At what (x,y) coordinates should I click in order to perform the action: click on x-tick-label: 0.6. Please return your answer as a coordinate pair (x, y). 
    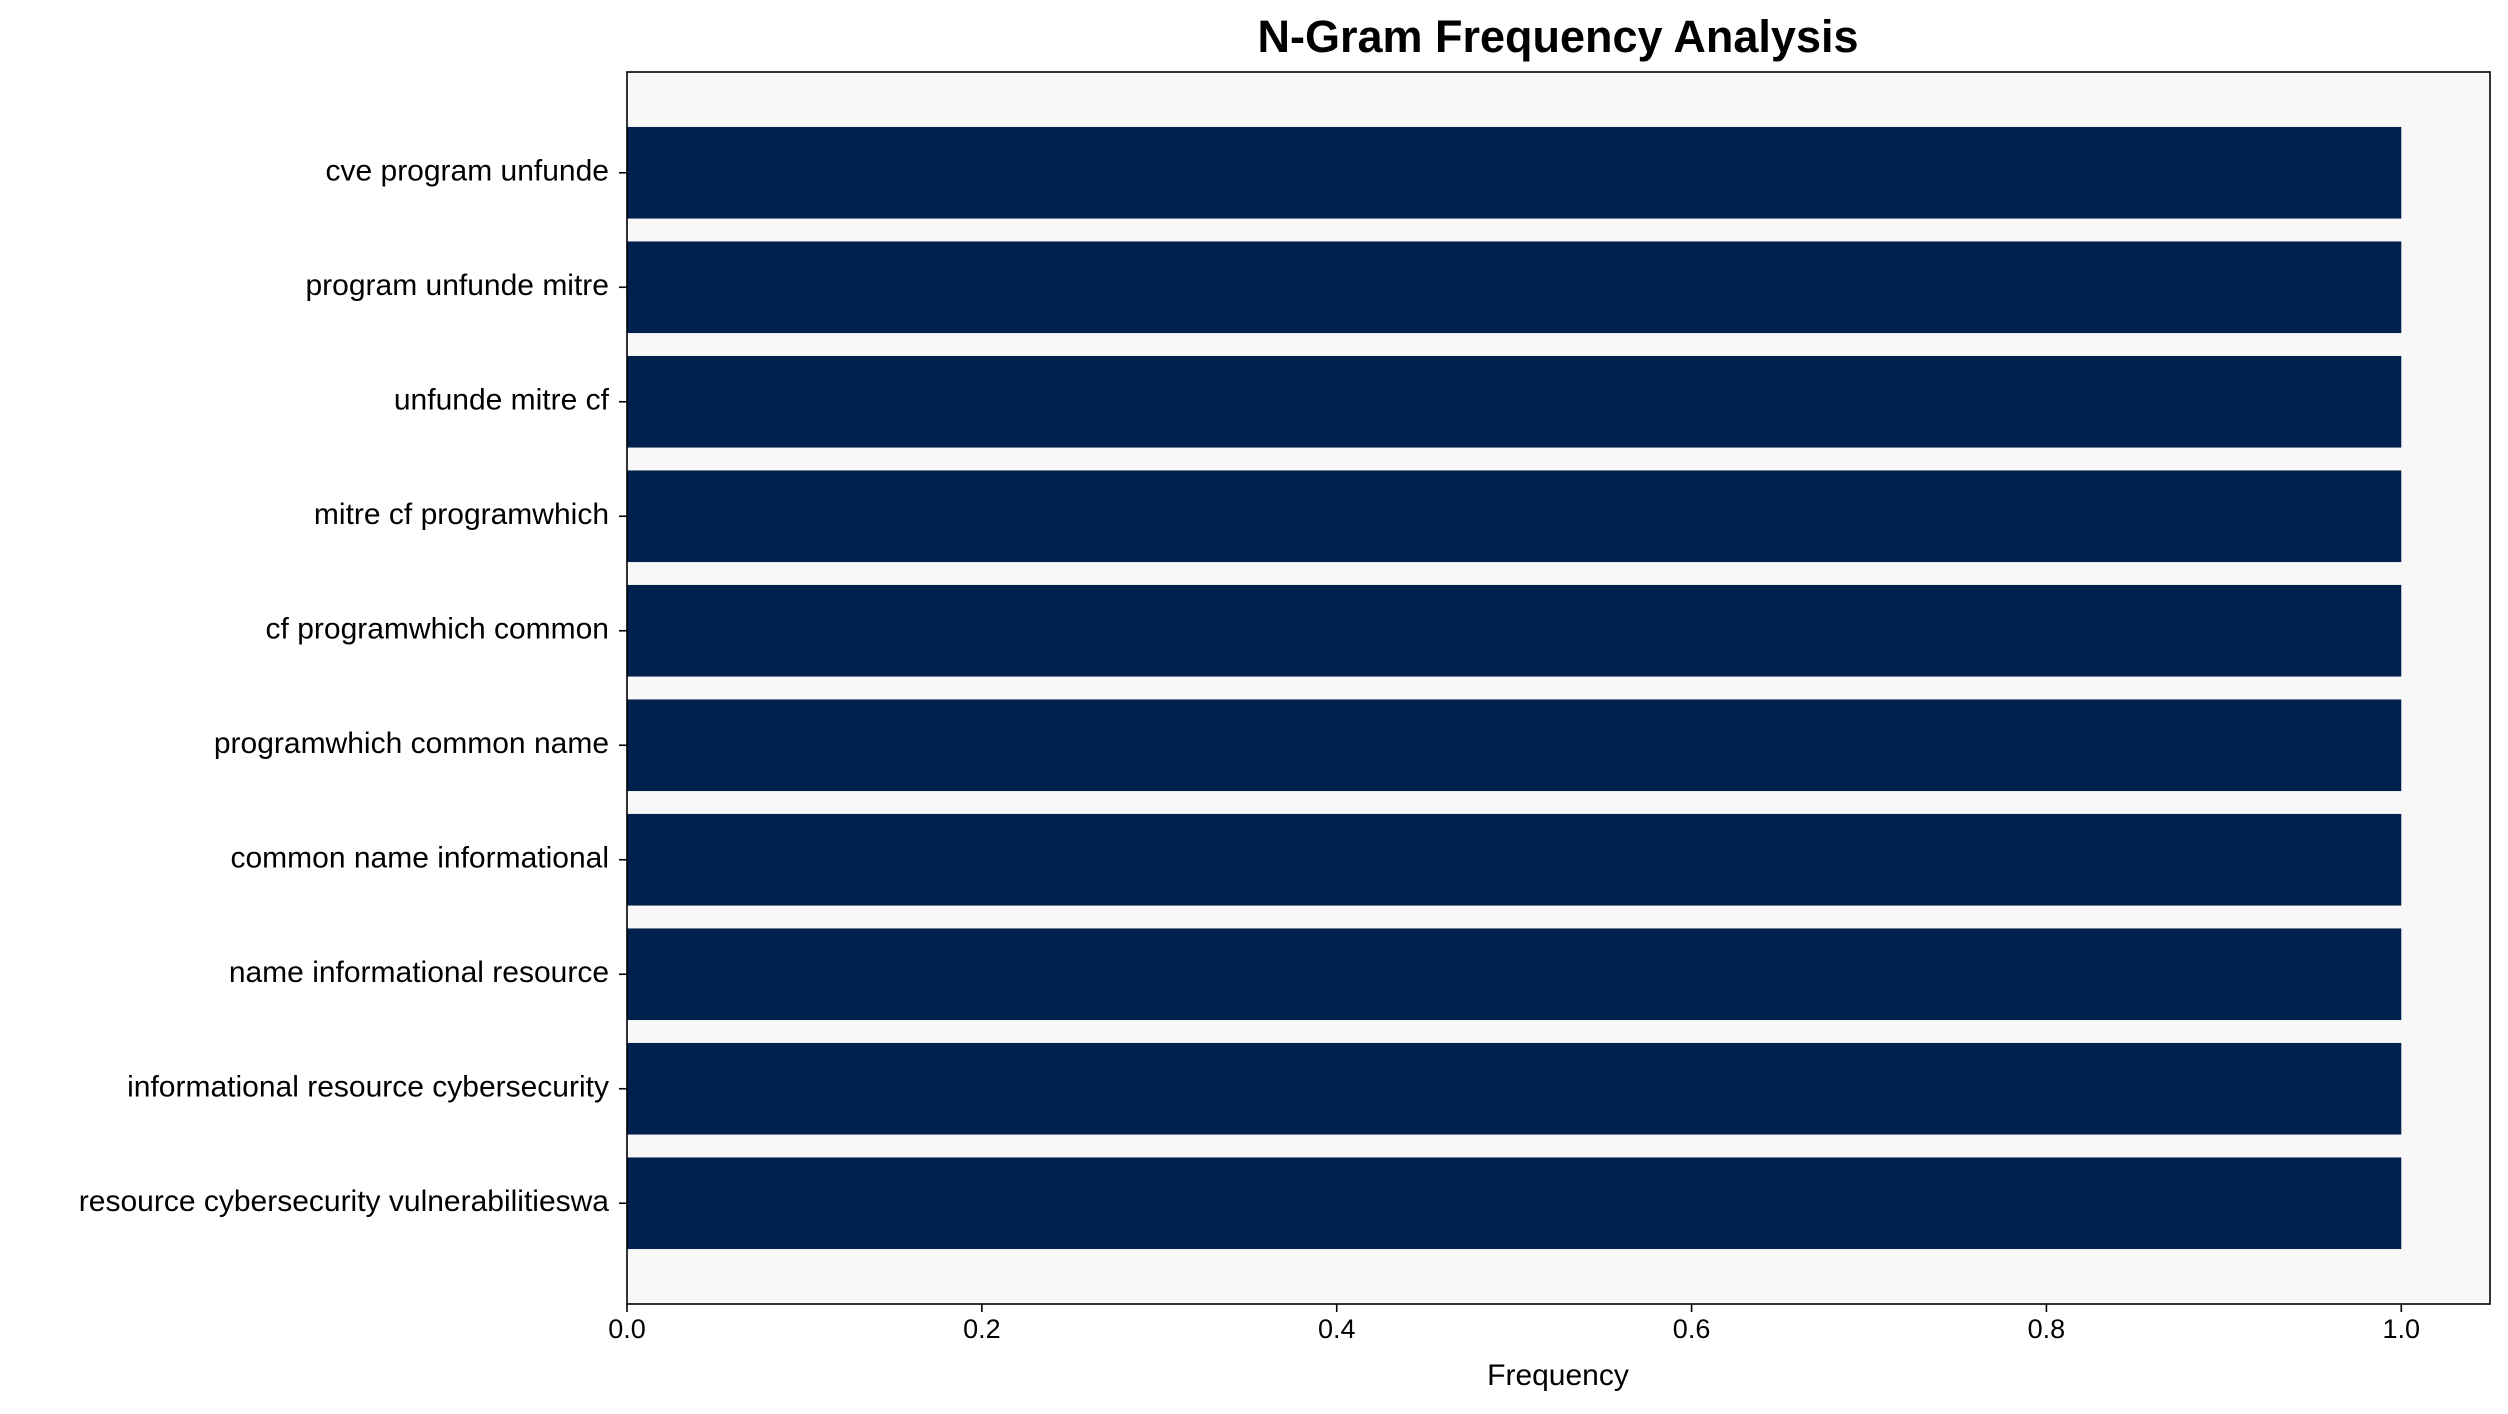
    Looking at the image, I should click on (1692, 1329).